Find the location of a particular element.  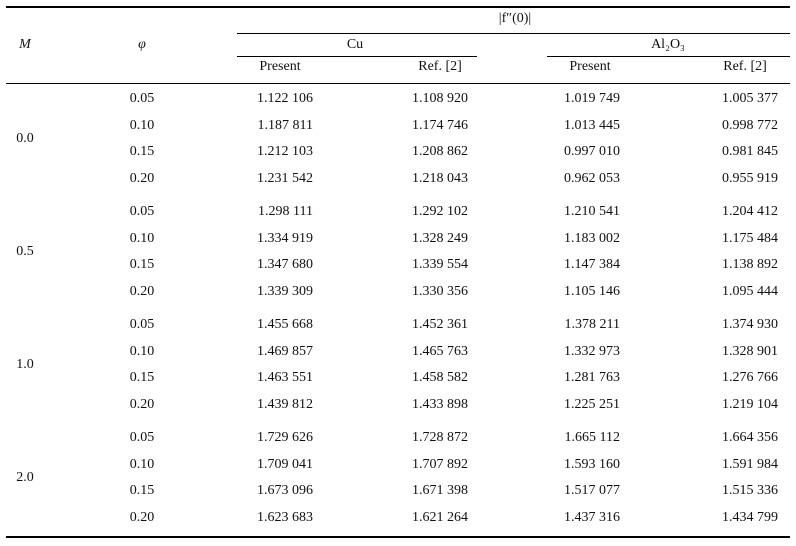

value-cell: 1.347 680 is located at coordinates (285, 265).